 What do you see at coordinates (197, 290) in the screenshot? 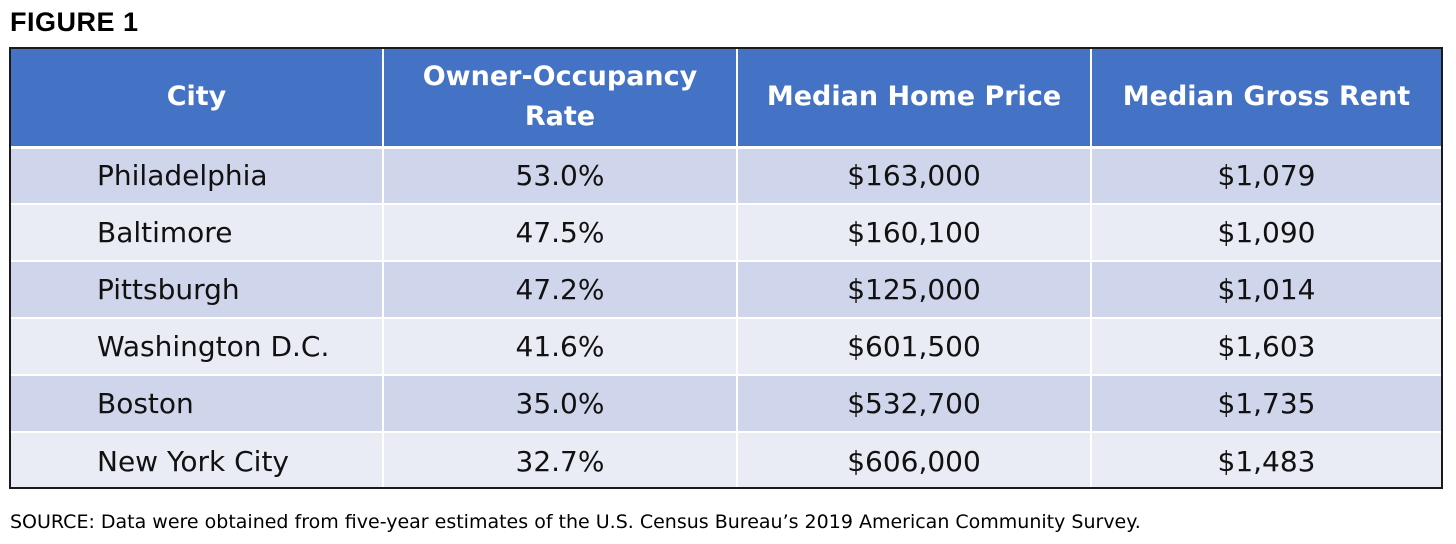
I see `city-cell: Pittsburgh` at bounding box center [197, 290].